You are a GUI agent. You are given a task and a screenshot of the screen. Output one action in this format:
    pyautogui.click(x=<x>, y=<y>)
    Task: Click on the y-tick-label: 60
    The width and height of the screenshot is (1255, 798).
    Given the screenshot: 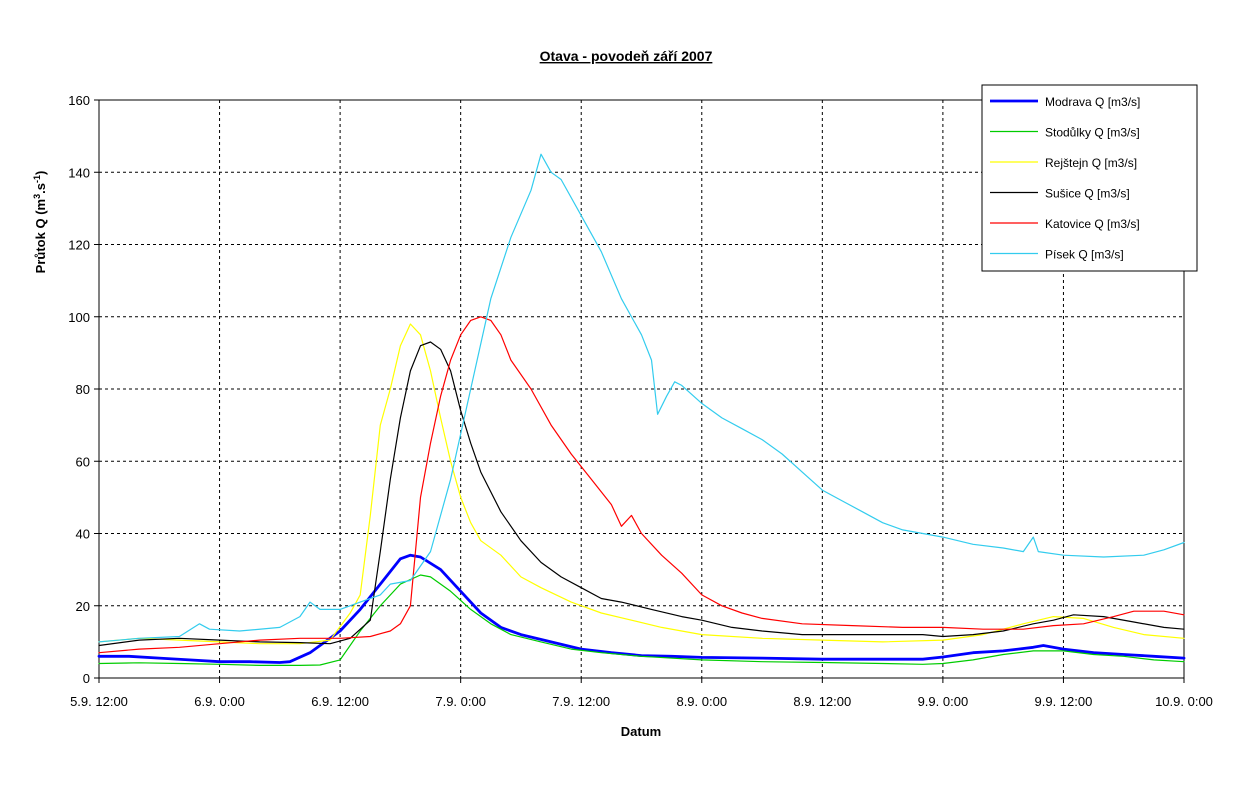 What is the action you would take?
    pyautogui.click(x=83, y=461)
    